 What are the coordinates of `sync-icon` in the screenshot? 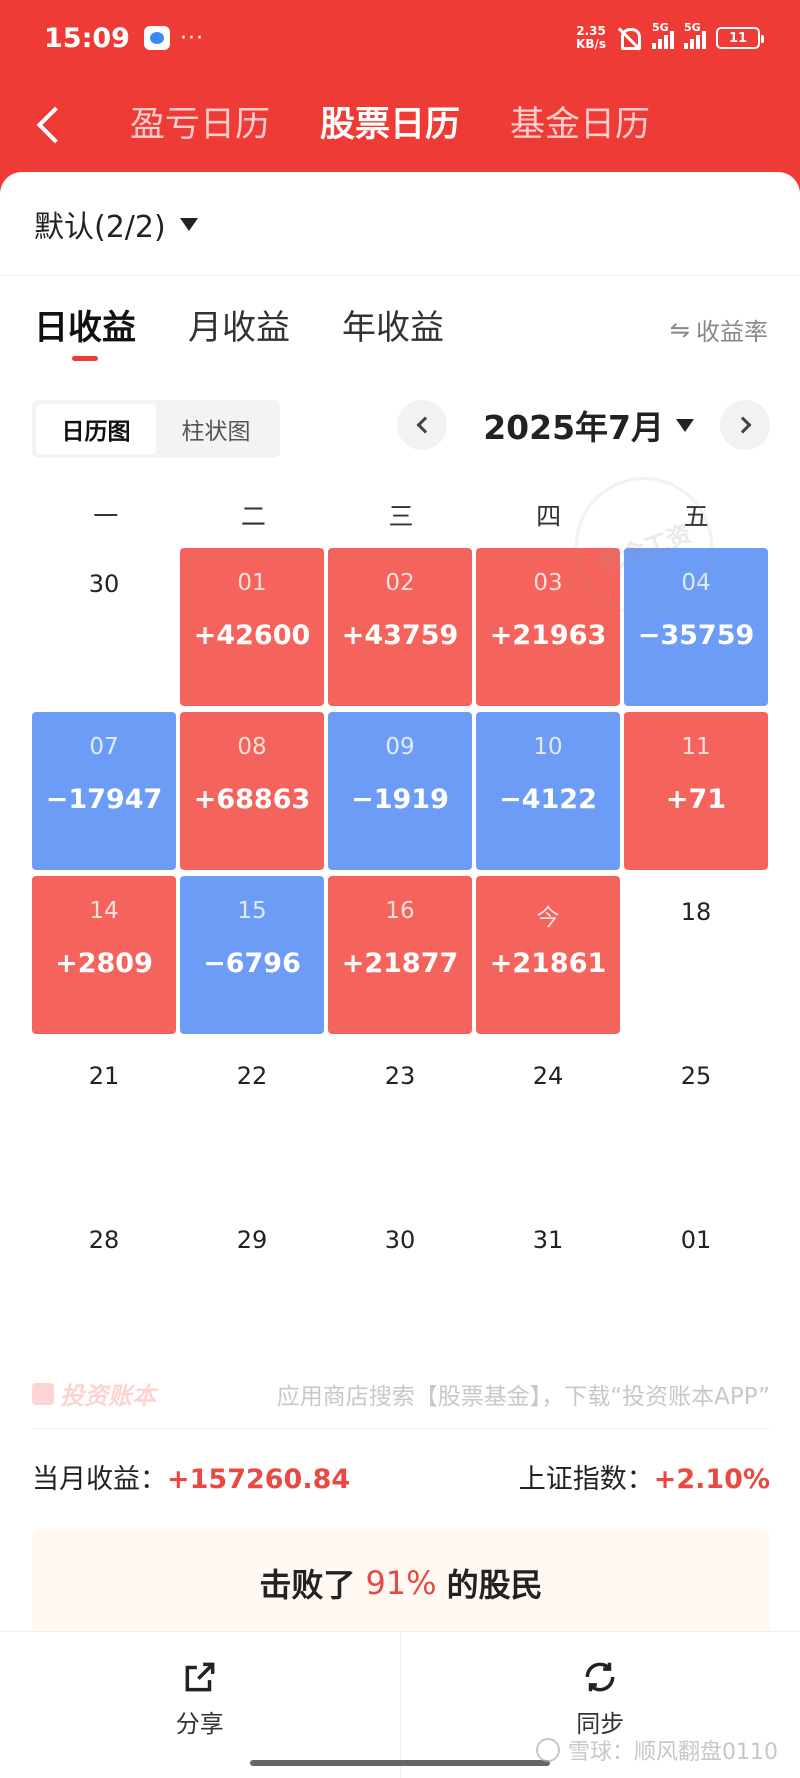 It's located at (600, 1677).